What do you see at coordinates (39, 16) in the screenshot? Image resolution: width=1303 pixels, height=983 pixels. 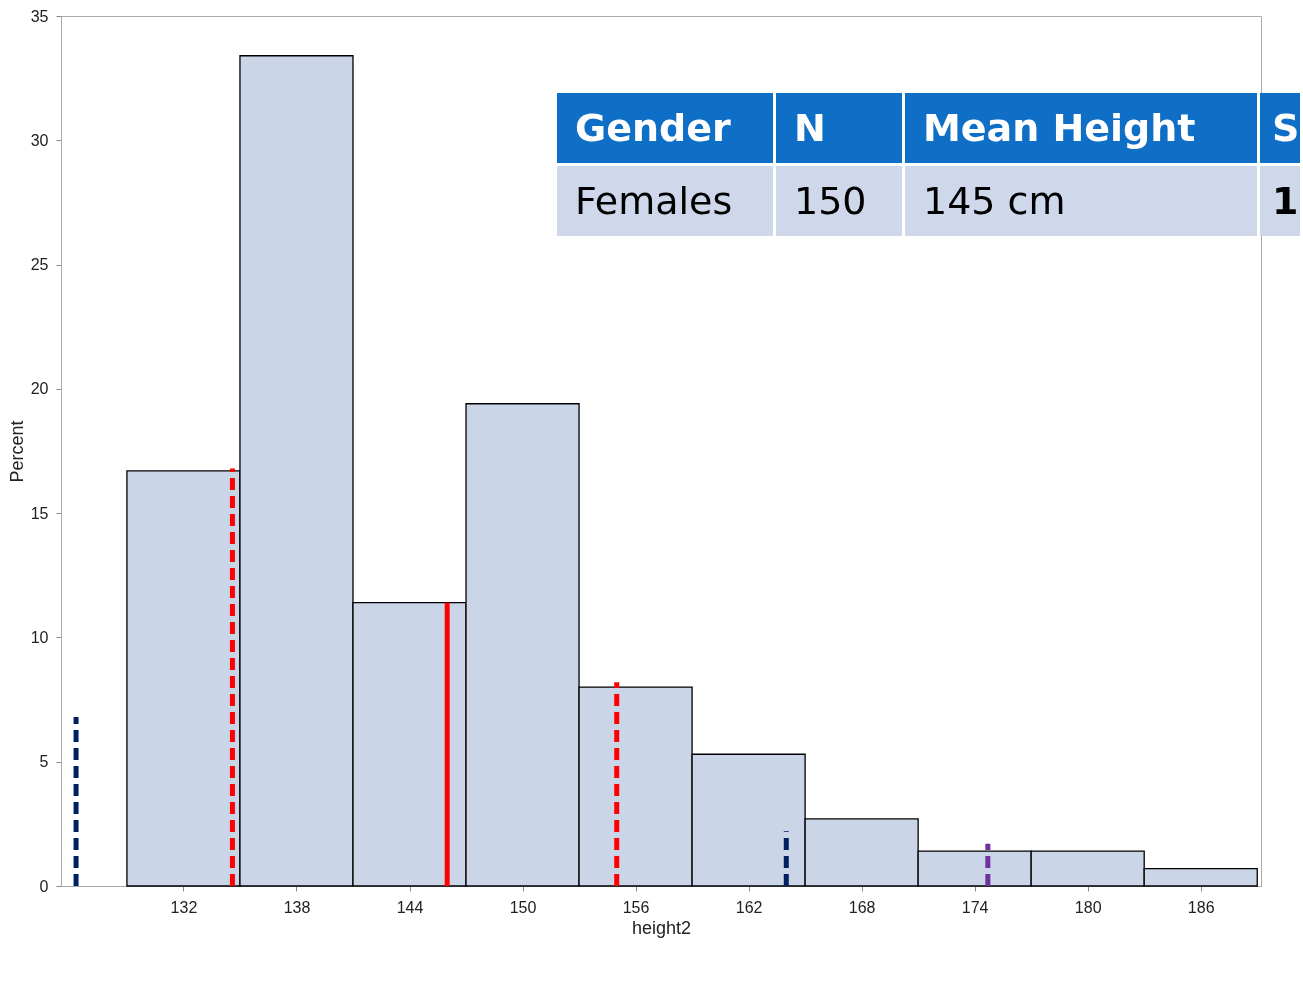 I see `y-tick-label: 35` at bounding box center [39, 16].